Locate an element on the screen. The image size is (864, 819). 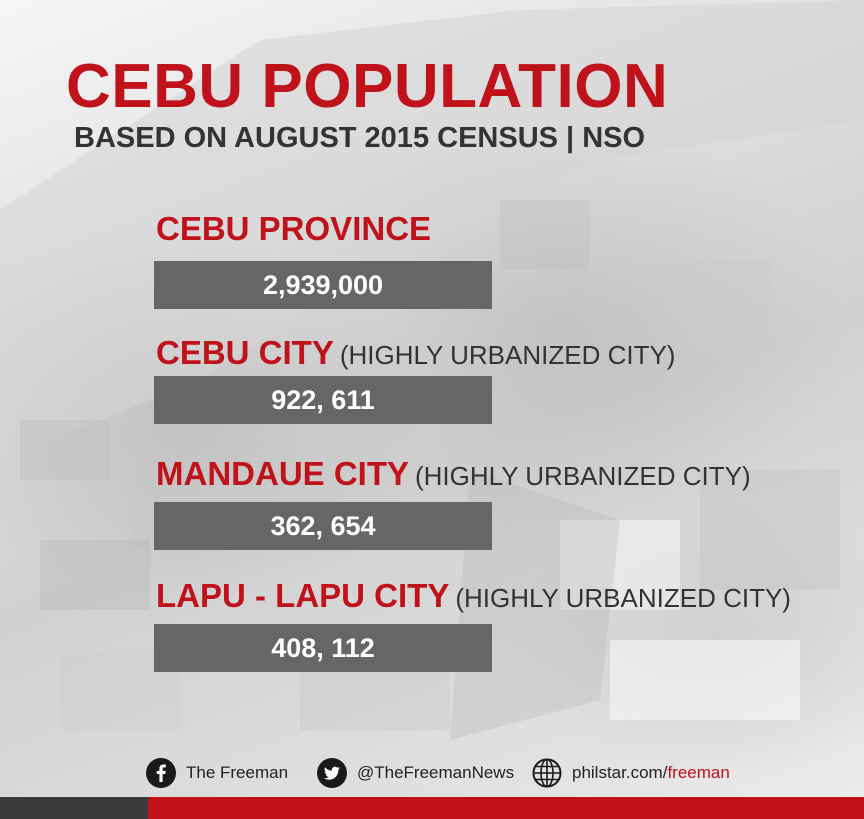
population-bar-lapu-lapu-city: 408, 112 is located at coordinates (323, 648).